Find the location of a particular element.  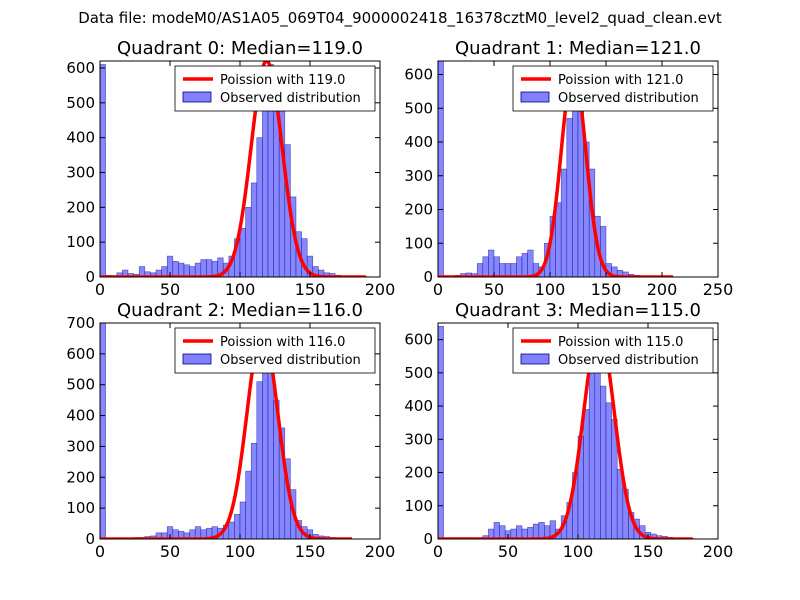

x-tick-label: 250 is located at coordinates (718, 289).